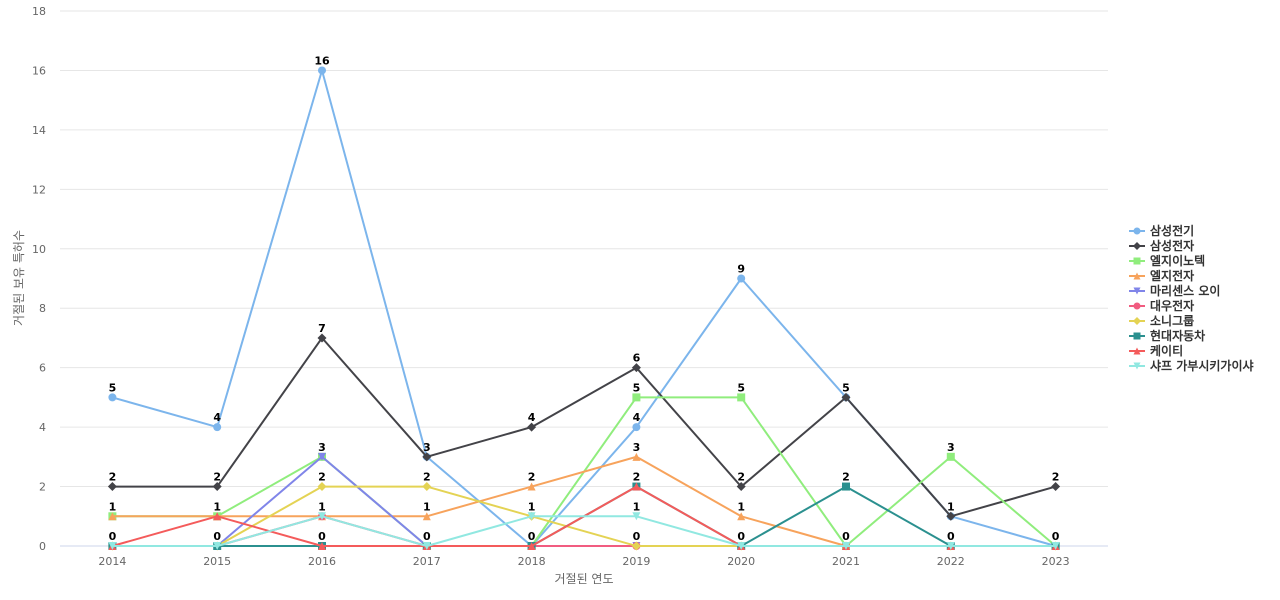  I want to click on legend-item: 대우전자, so click(1161, 305).